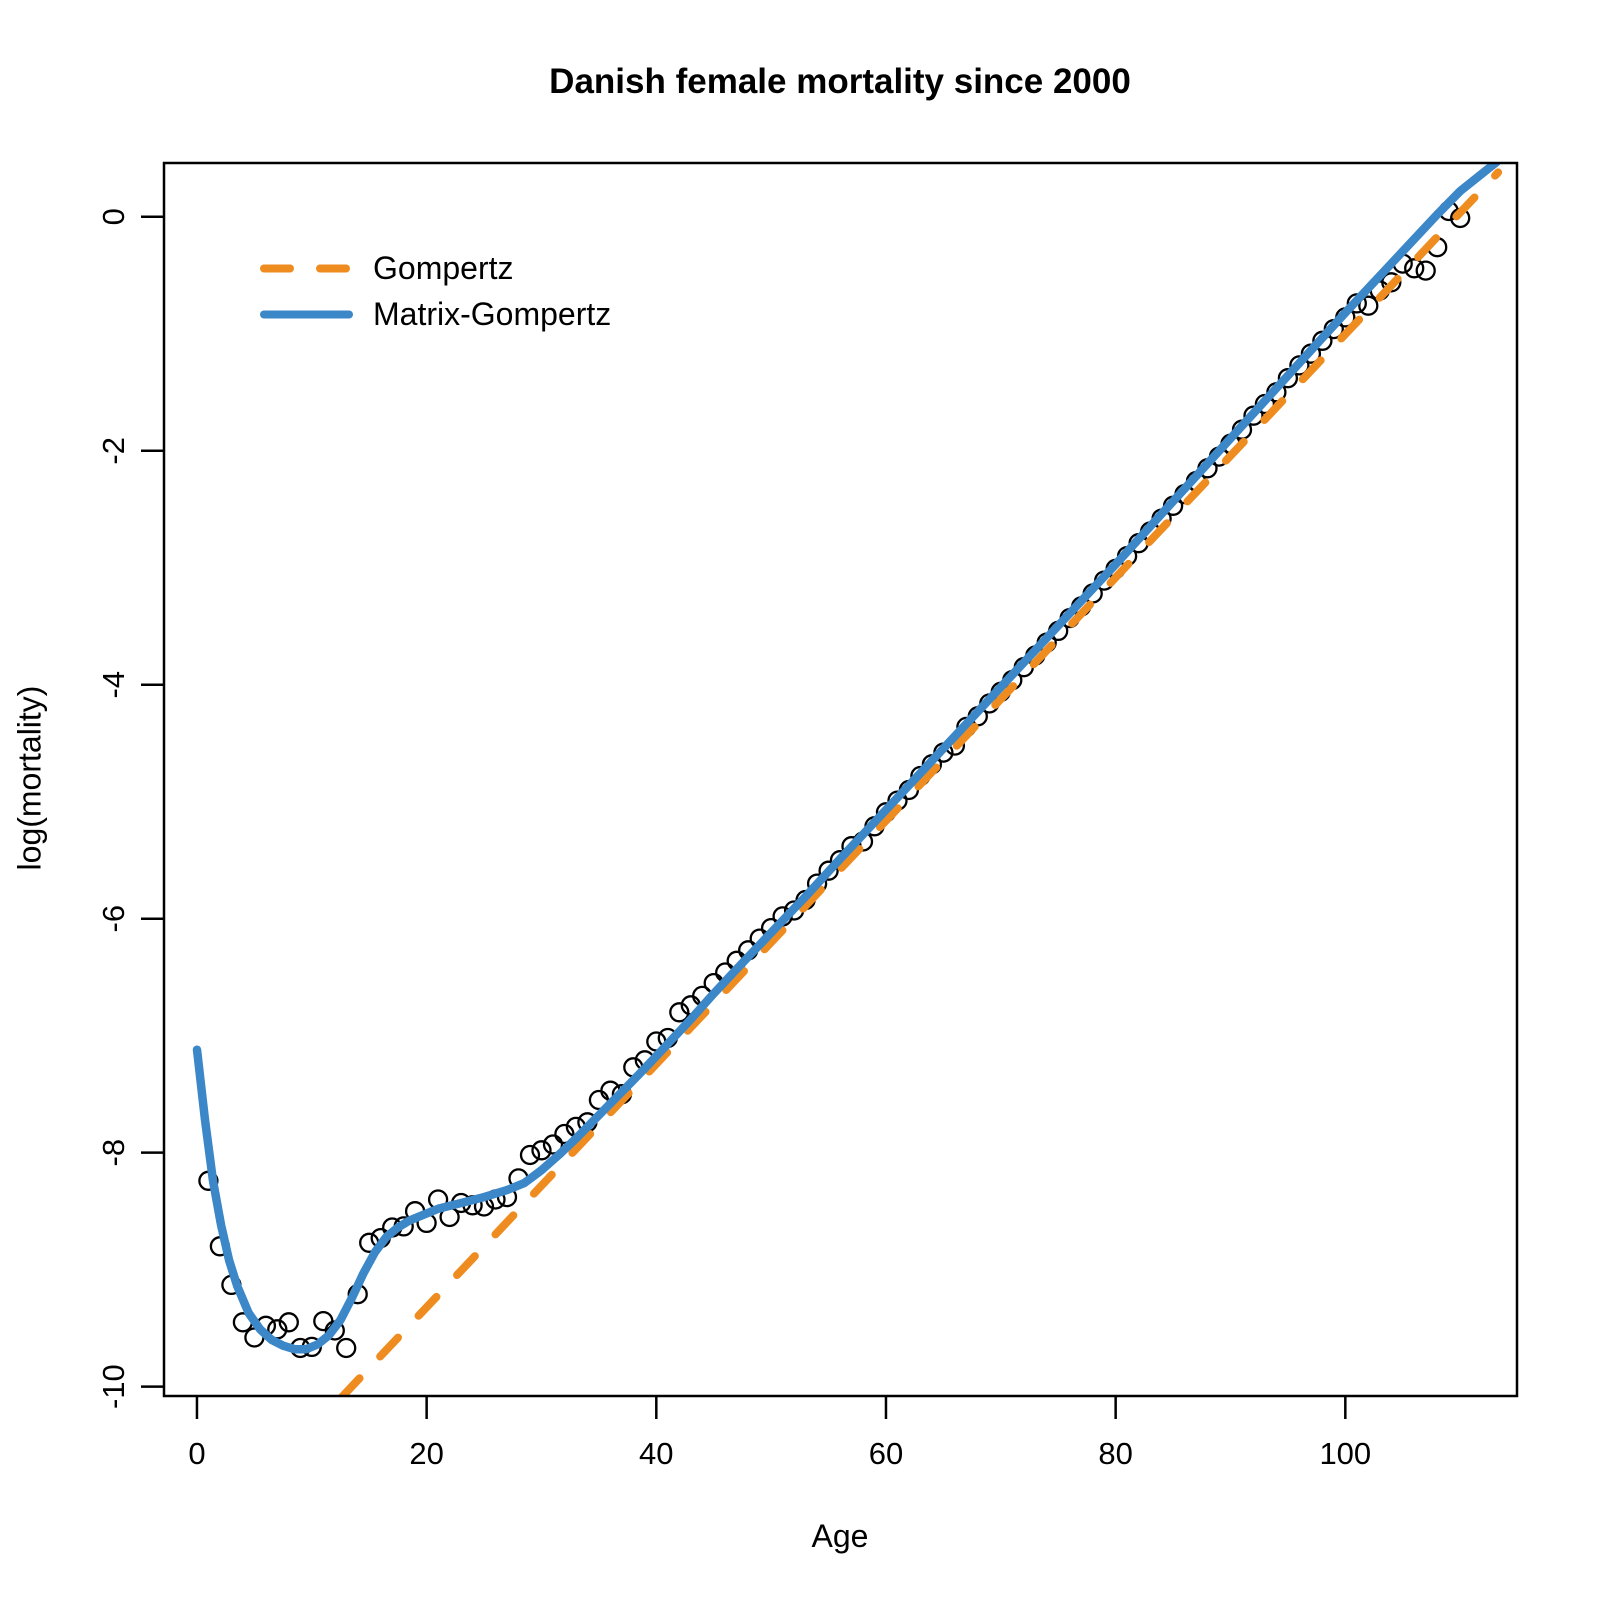  Describe the element at coordinates (113, 451) in the screenshot. I see `y-tick-label: -2` at that location.